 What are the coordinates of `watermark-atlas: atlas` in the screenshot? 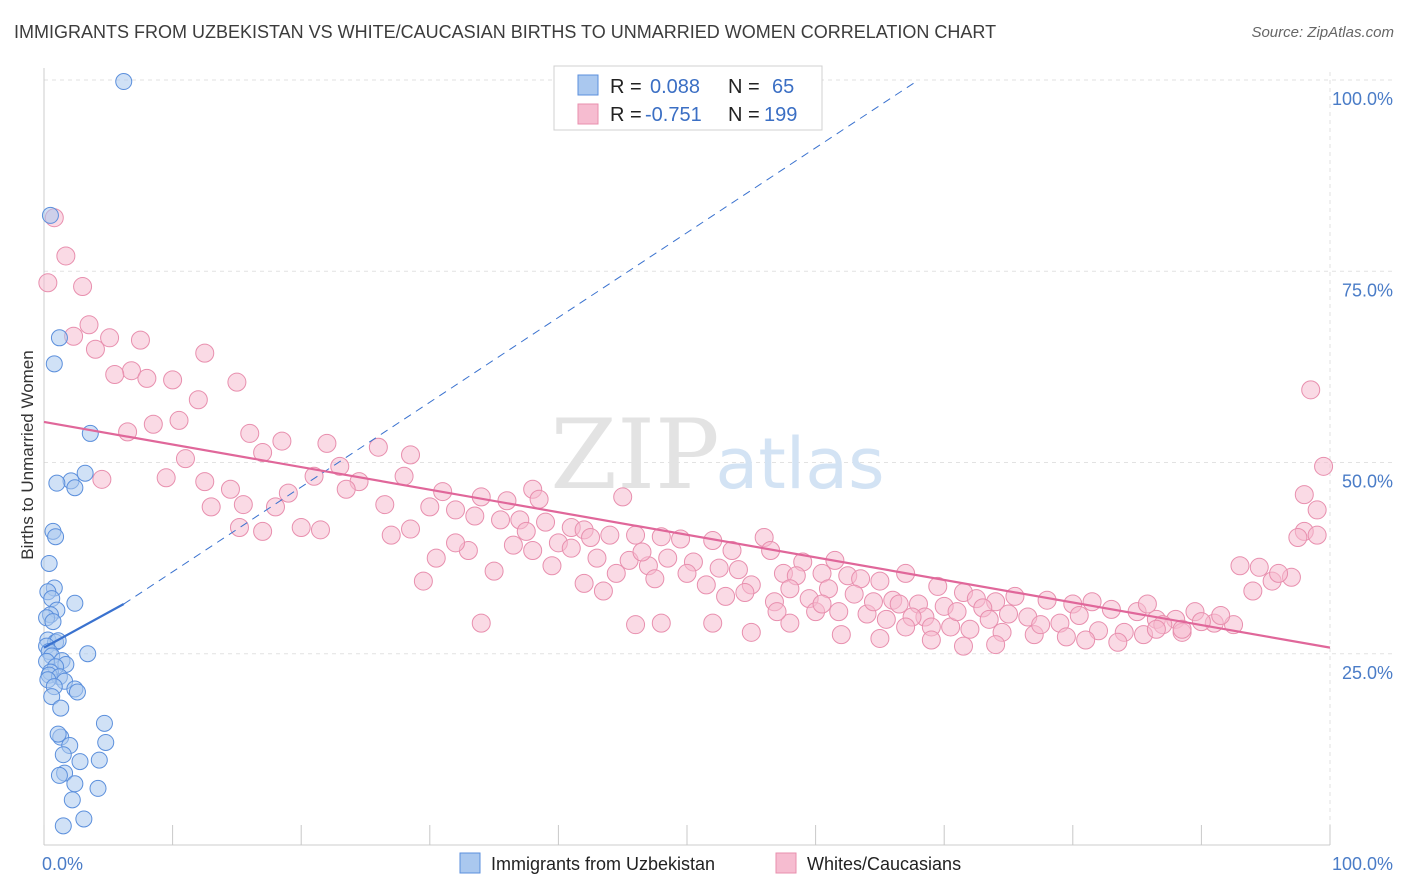 It's located at (799, 464).